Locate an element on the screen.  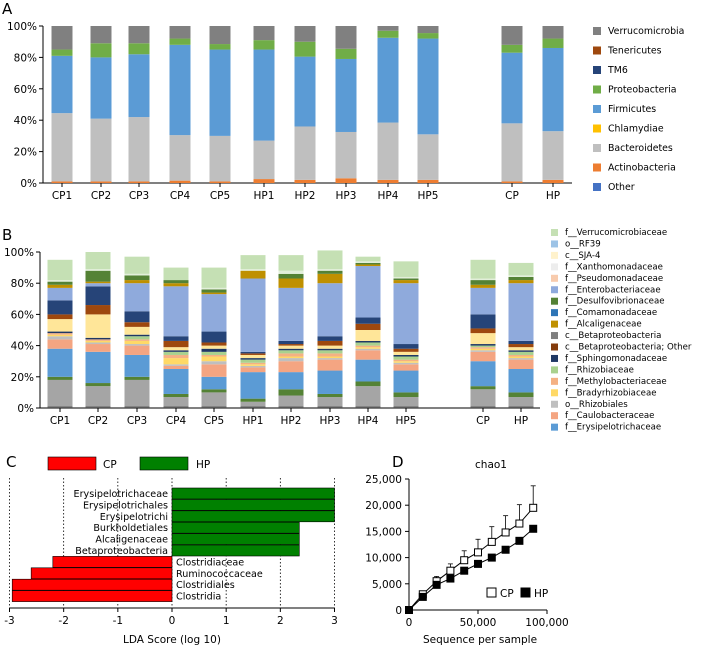
x-tick-label: CP5 is located at coordinates (220, 196).